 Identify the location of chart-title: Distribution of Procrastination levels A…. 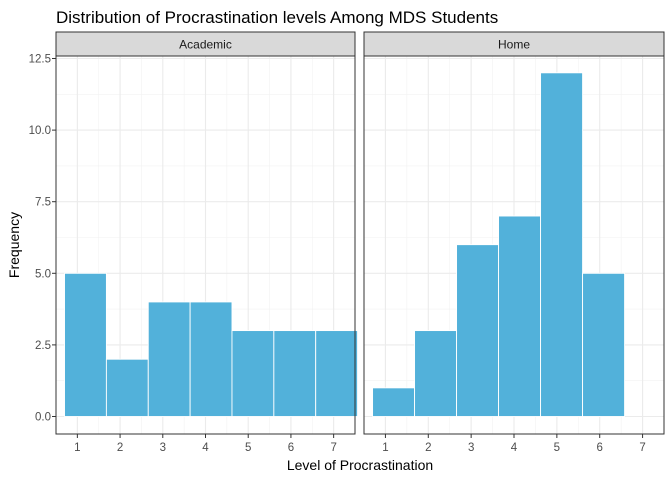
(277, 17).